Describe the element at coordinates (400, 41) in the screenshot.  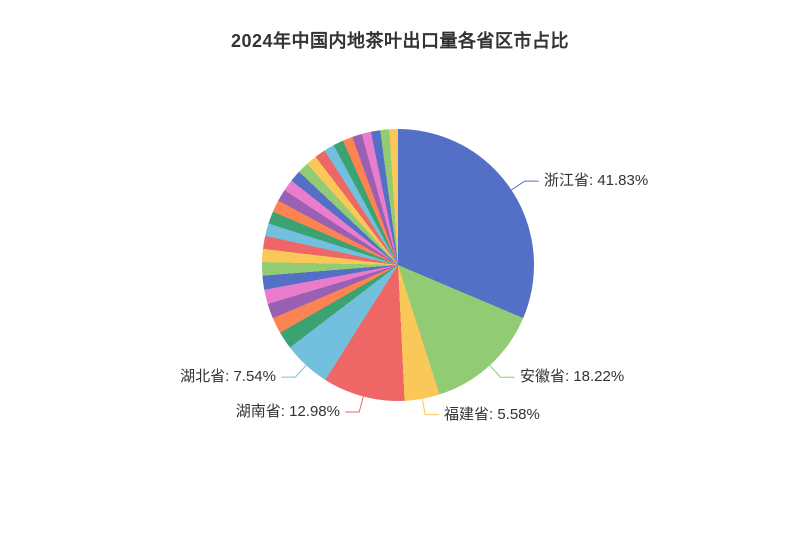
I see `chart-title: 2024年中国内地茶叶出口量各省区市占比` at that location.